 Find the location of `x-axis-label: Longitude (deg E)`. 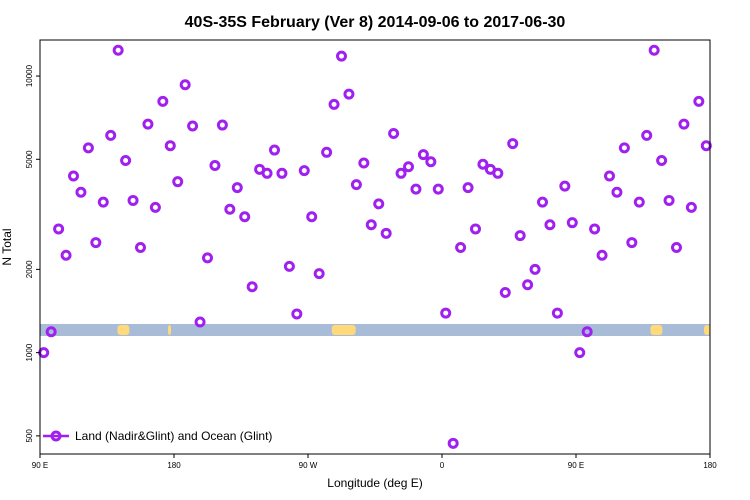

x-axis-label: Longitude (deg E) is located at coordinates (374, 483).